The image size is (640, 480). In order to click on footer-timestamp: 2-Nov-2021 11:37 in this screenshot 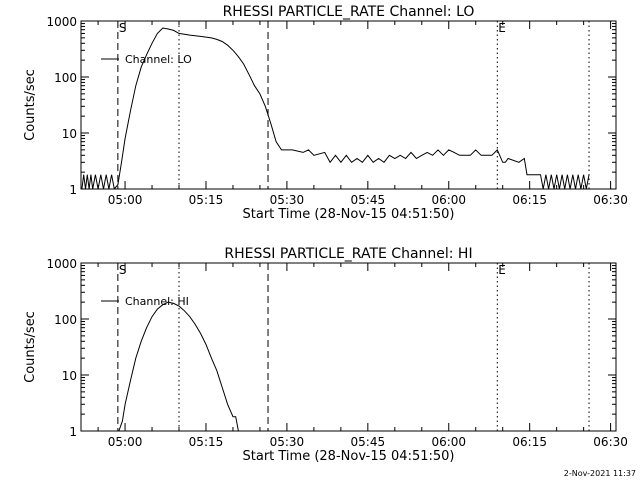, I will do `click(600, 473)`.